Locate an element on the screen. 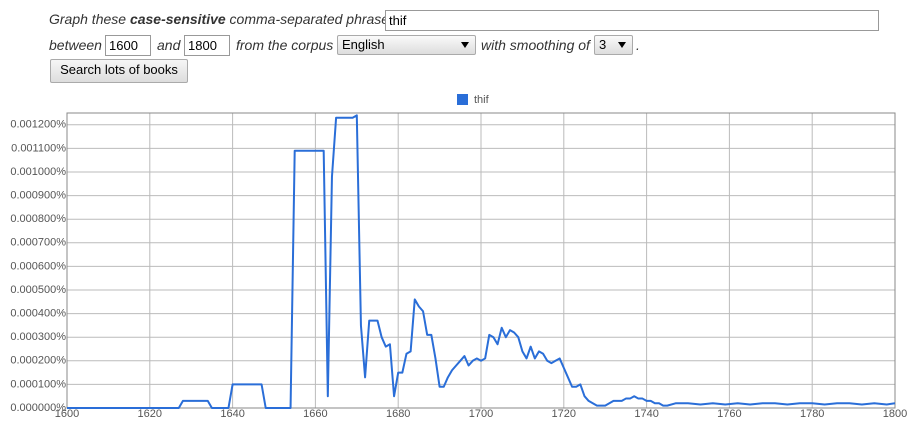 This screenshot has height=429, width=912. label: between is located at coordinates (75, 45).